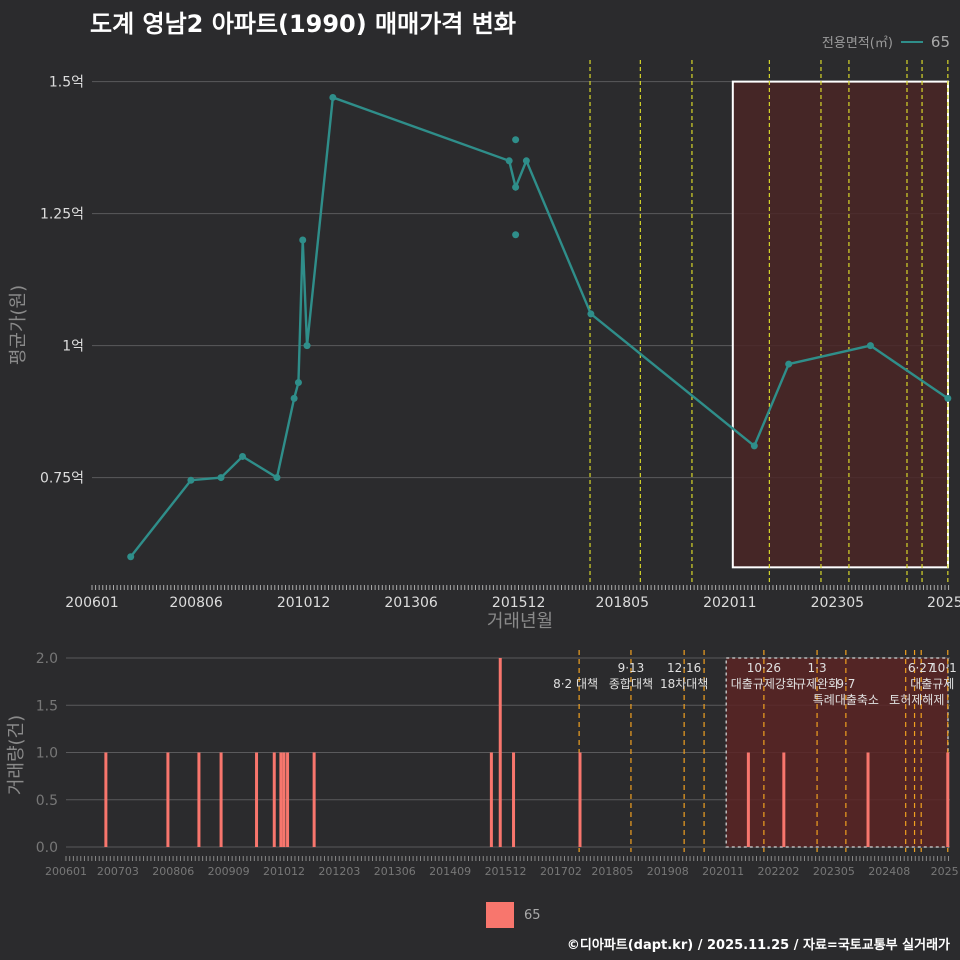 This screenshot has width=960, height=960. Describe the element at coordinates (62, 479) in the screenshot. I see `top-ytick-label: 0.75억` at that location.